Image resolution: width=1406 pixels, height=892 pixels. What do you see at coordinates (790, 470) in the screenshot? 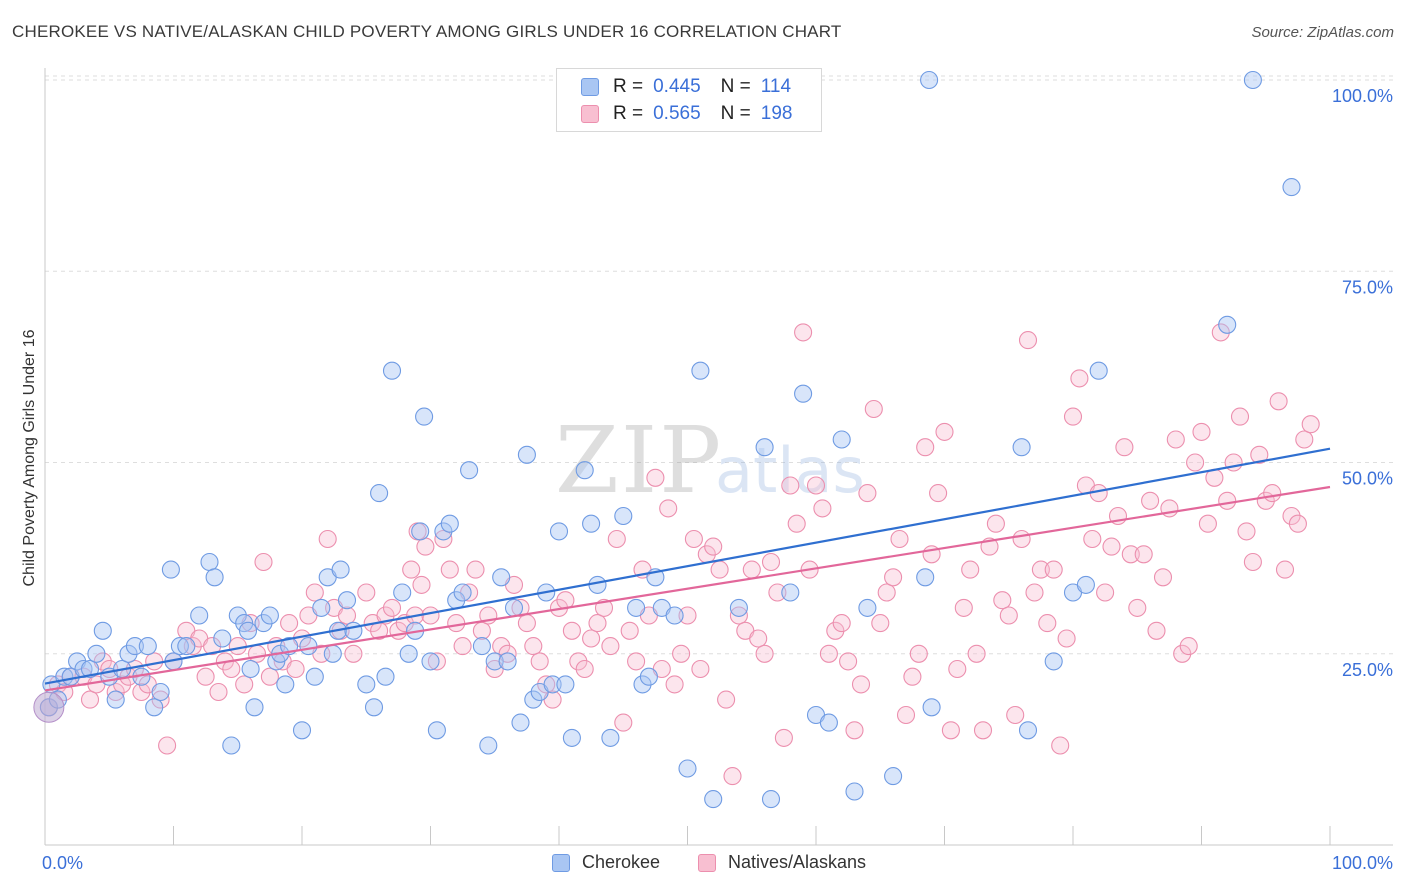
I see `watermark-atlas: atlas` at bounding box center [790, 470].